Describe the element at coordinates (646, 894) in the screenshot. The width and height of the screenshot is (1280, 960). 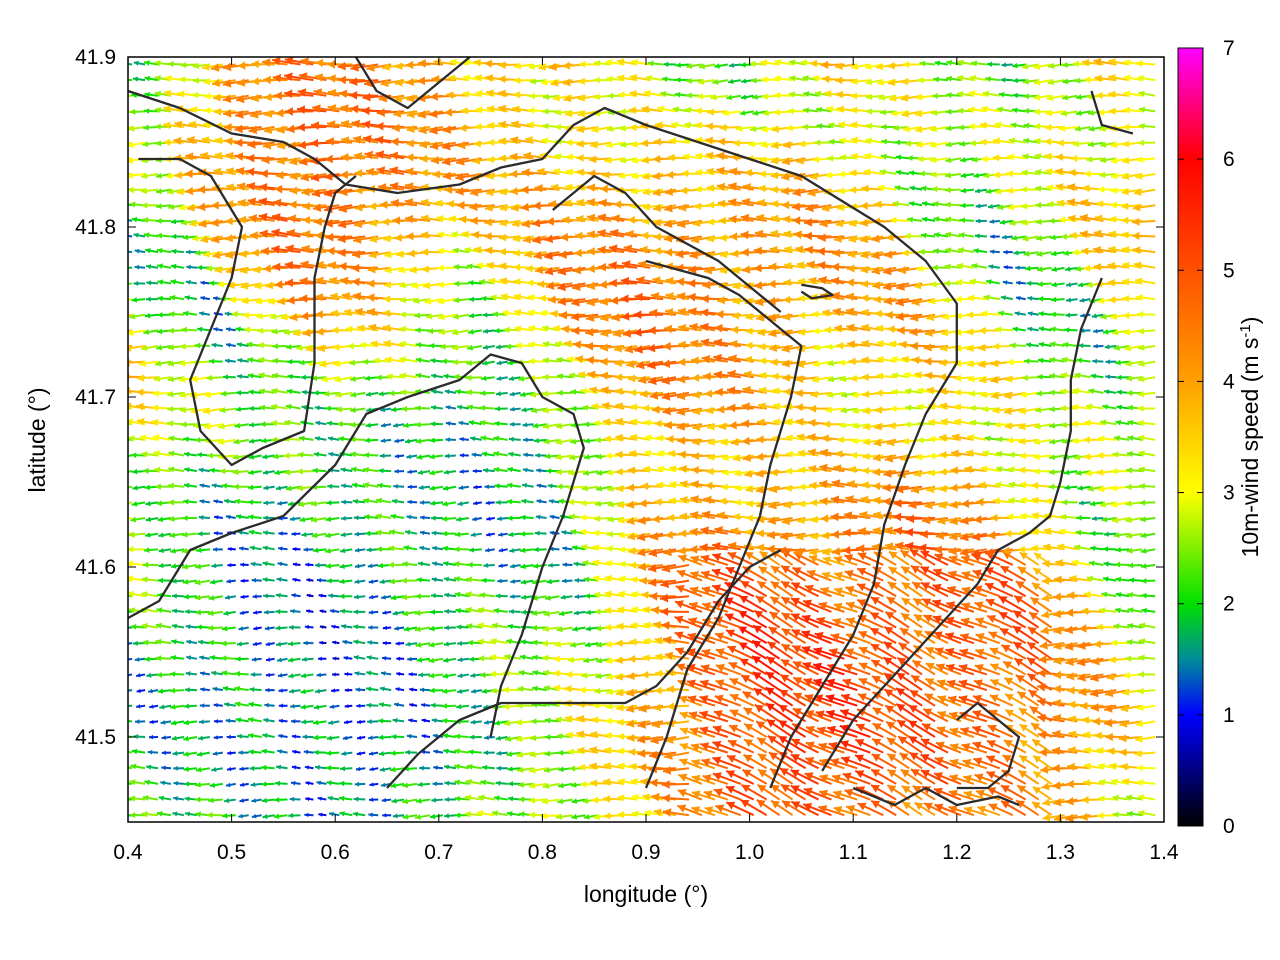
I see `x-axis-label: longitude (°)` at that location.